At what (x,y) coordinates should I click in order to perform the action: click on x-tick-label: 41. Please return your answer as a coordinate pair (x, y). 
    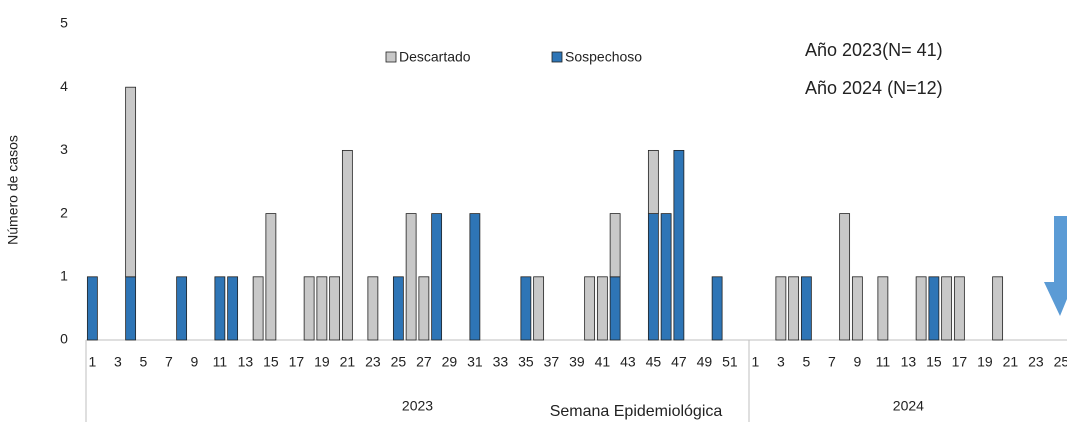
    Looking at the image, I should click on (603, 362).